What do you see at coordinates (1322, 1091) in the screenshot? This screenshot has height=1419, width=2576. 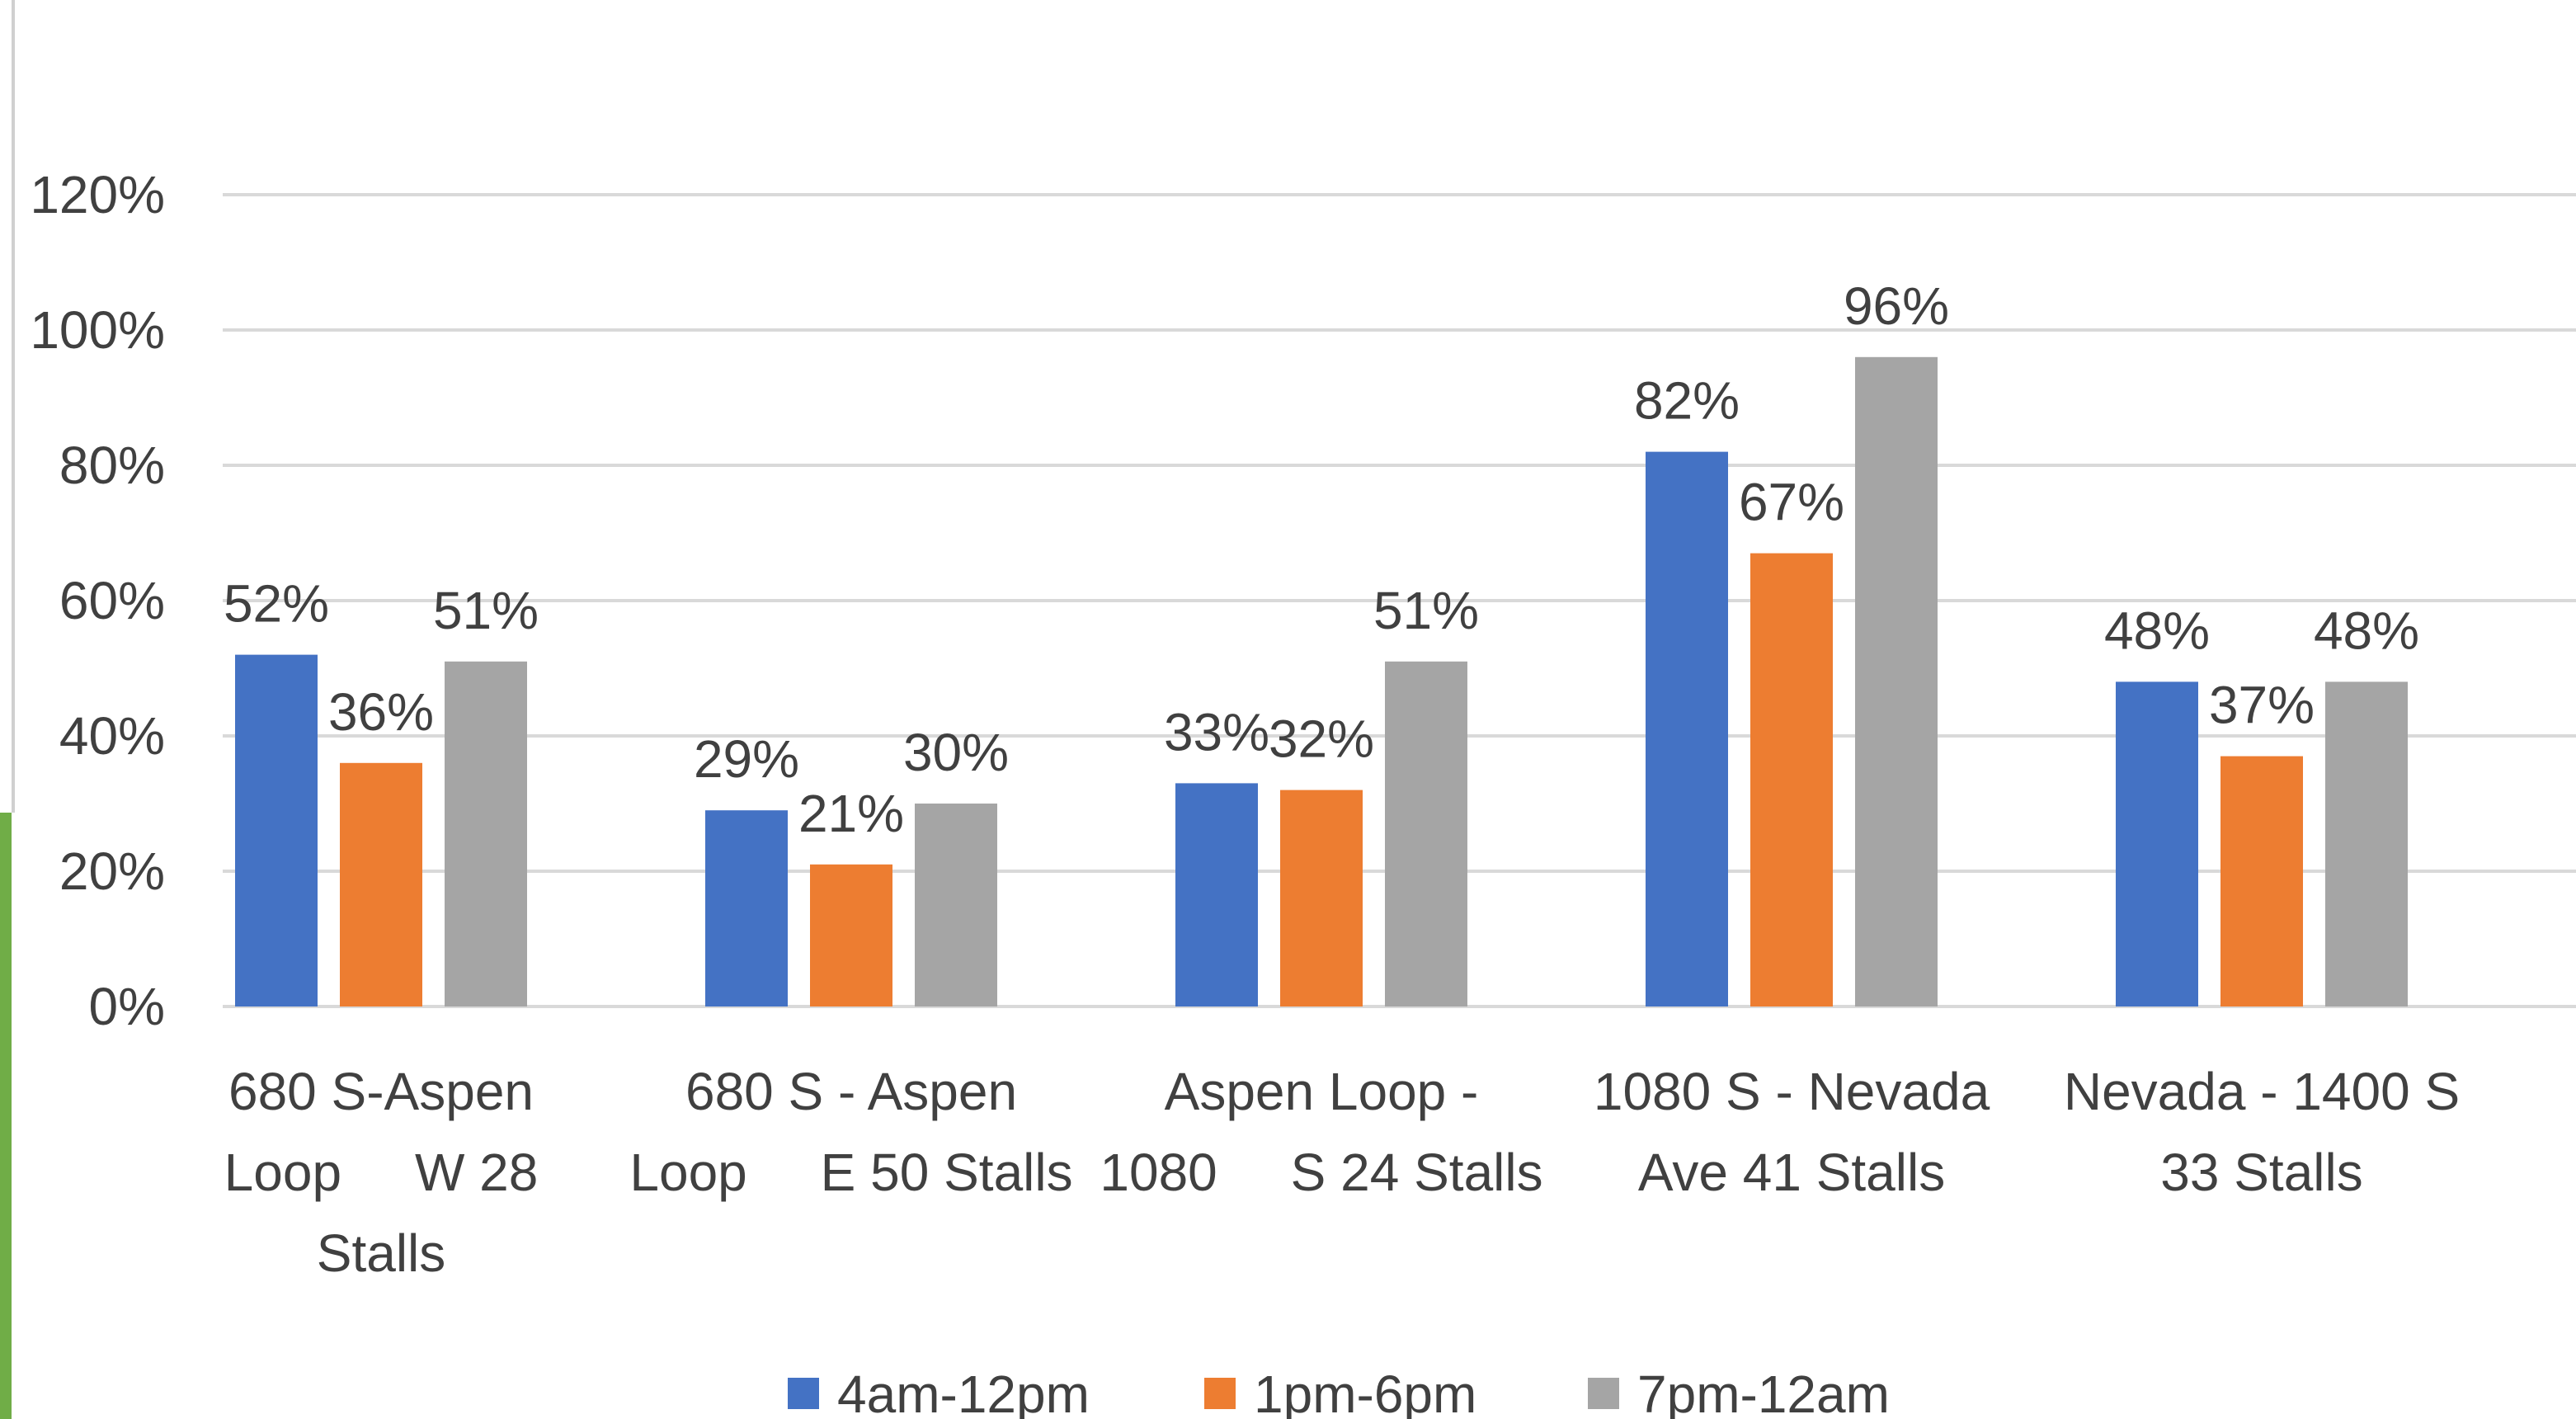 I see `category-label: Aspen Loop -` at bounding box center [1322, 1091].